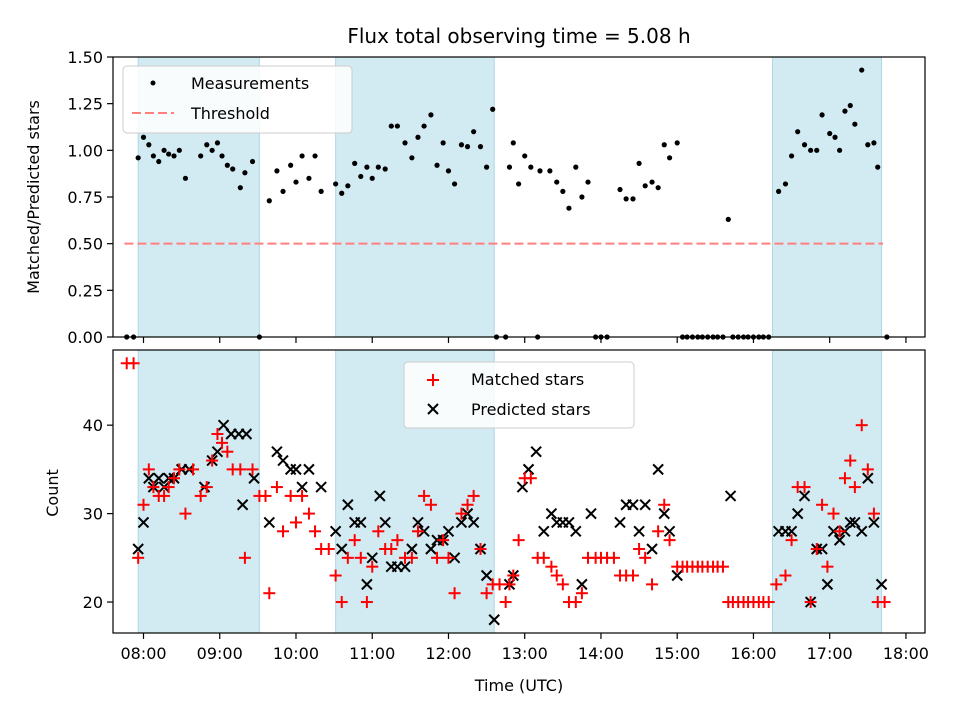 The image size is (960, 720). I want to click on x-tick-label: 08:00, so click(143, 653).